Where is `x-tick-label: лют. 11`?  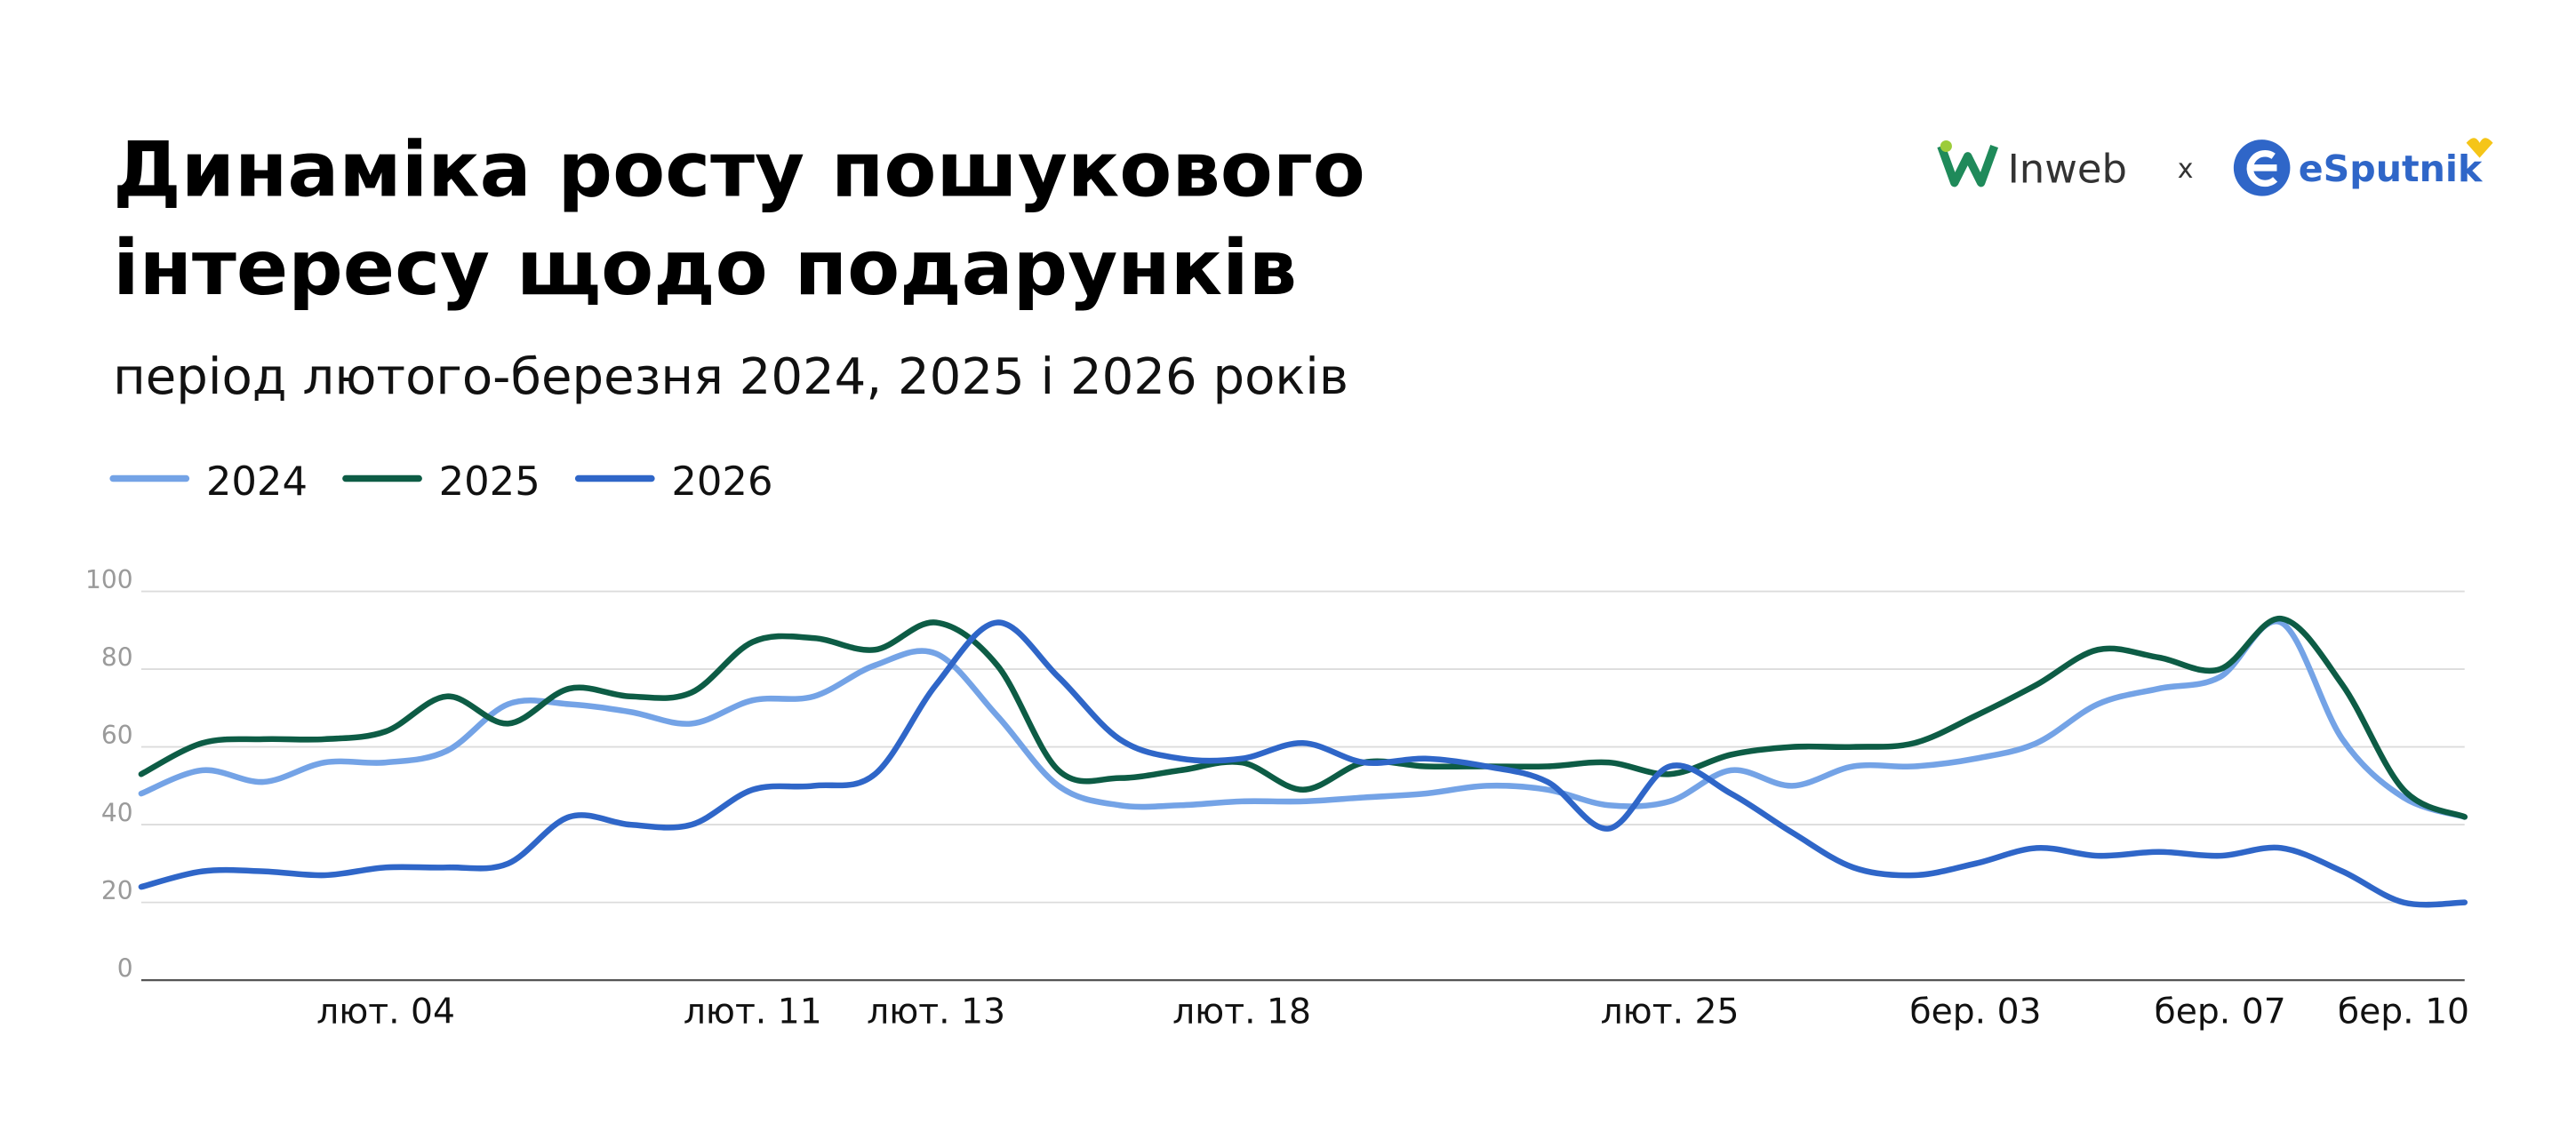
x-tick-label: лют. 11 is located at coordinates (753, 1013).